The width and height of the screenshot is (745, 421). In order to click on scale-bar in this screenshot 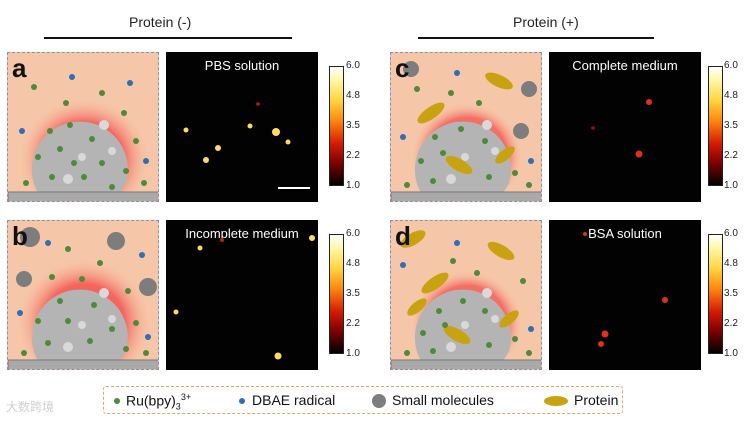, I will do `click(294, 188)`.